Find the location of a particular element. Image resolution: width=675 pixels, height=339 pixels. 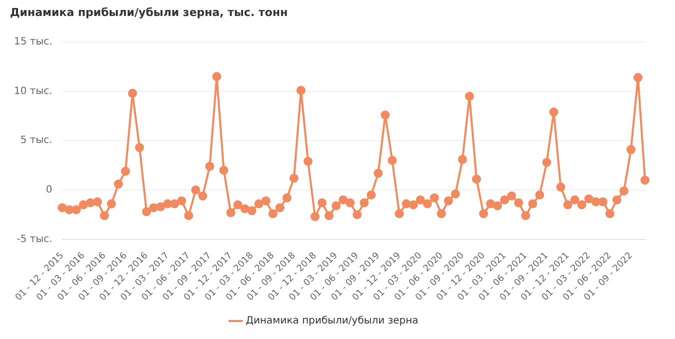

legend-label: Динамика прибыли/убыли зерна is located at coordinates (332, 321).